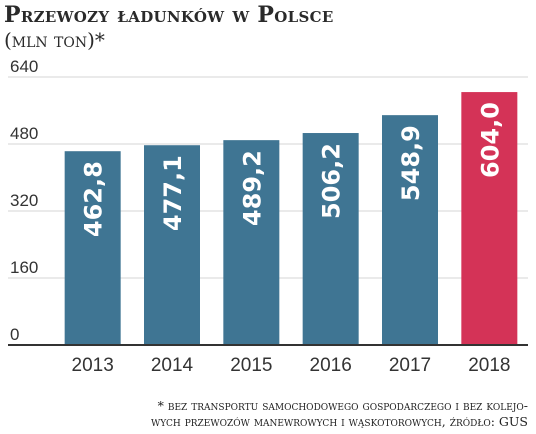 The width and height of the screenshot is (536, 434). Describe the element at coordinates (291, 365) in the screenshot. I see `x-axis-ticks: 2013 2014 2015 2016 2017 2018` at that location.